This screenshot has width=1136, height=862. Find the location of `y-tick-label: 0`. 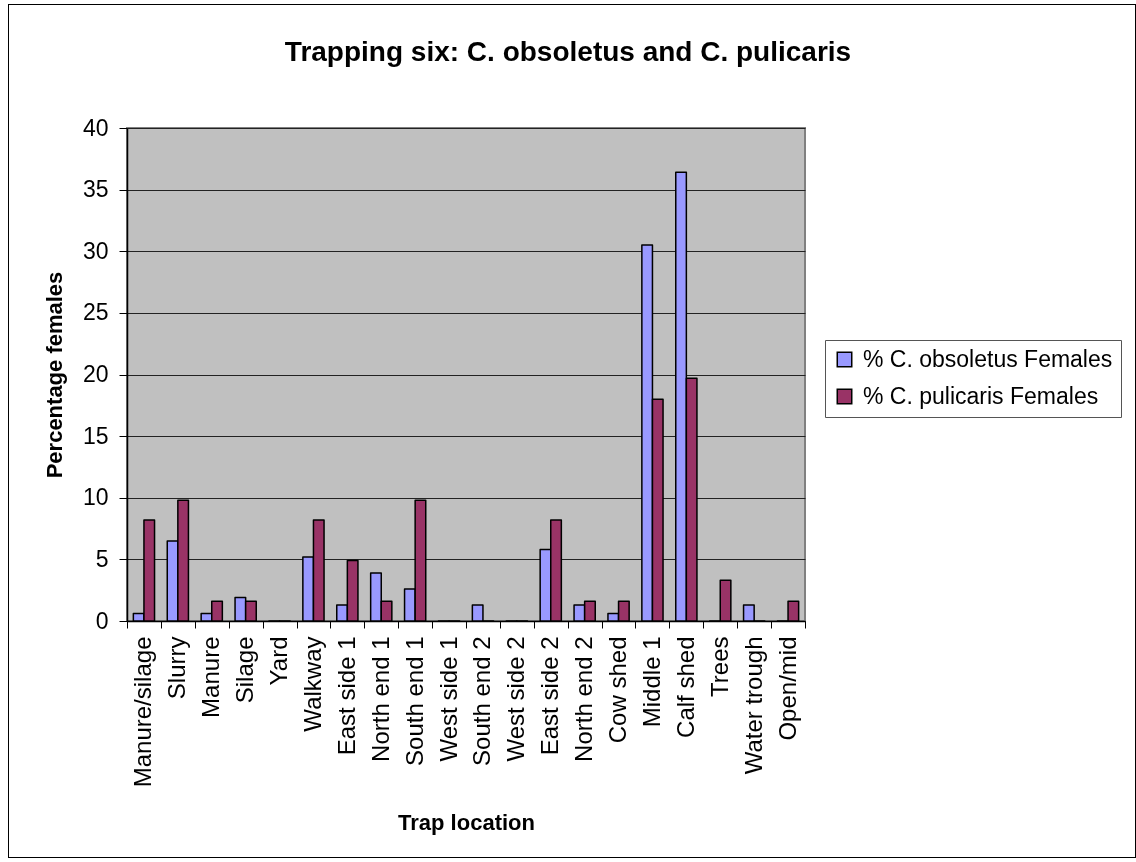

y-tick-label: 0 is located at coordinates (102, 620).